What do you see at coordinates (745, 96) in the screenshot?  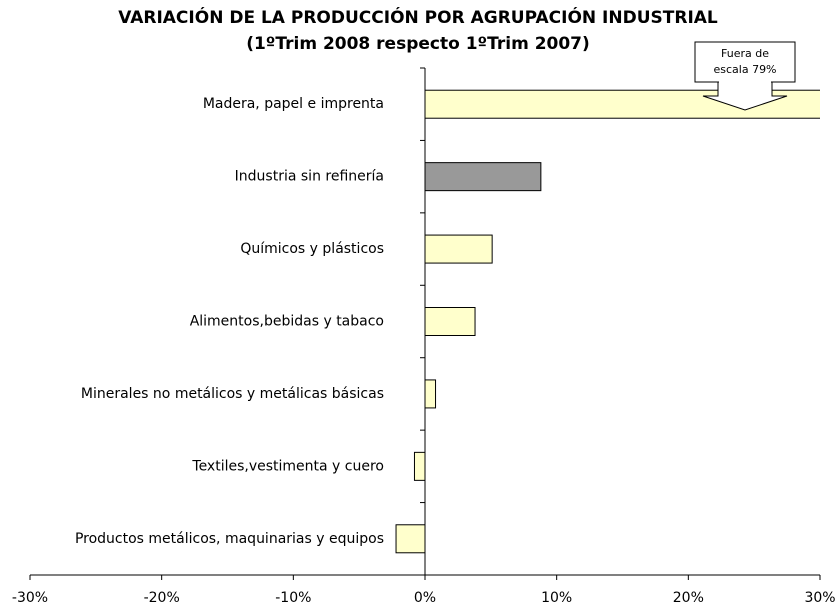 I see `annotation-arrow` at bounding box center [745, 96].